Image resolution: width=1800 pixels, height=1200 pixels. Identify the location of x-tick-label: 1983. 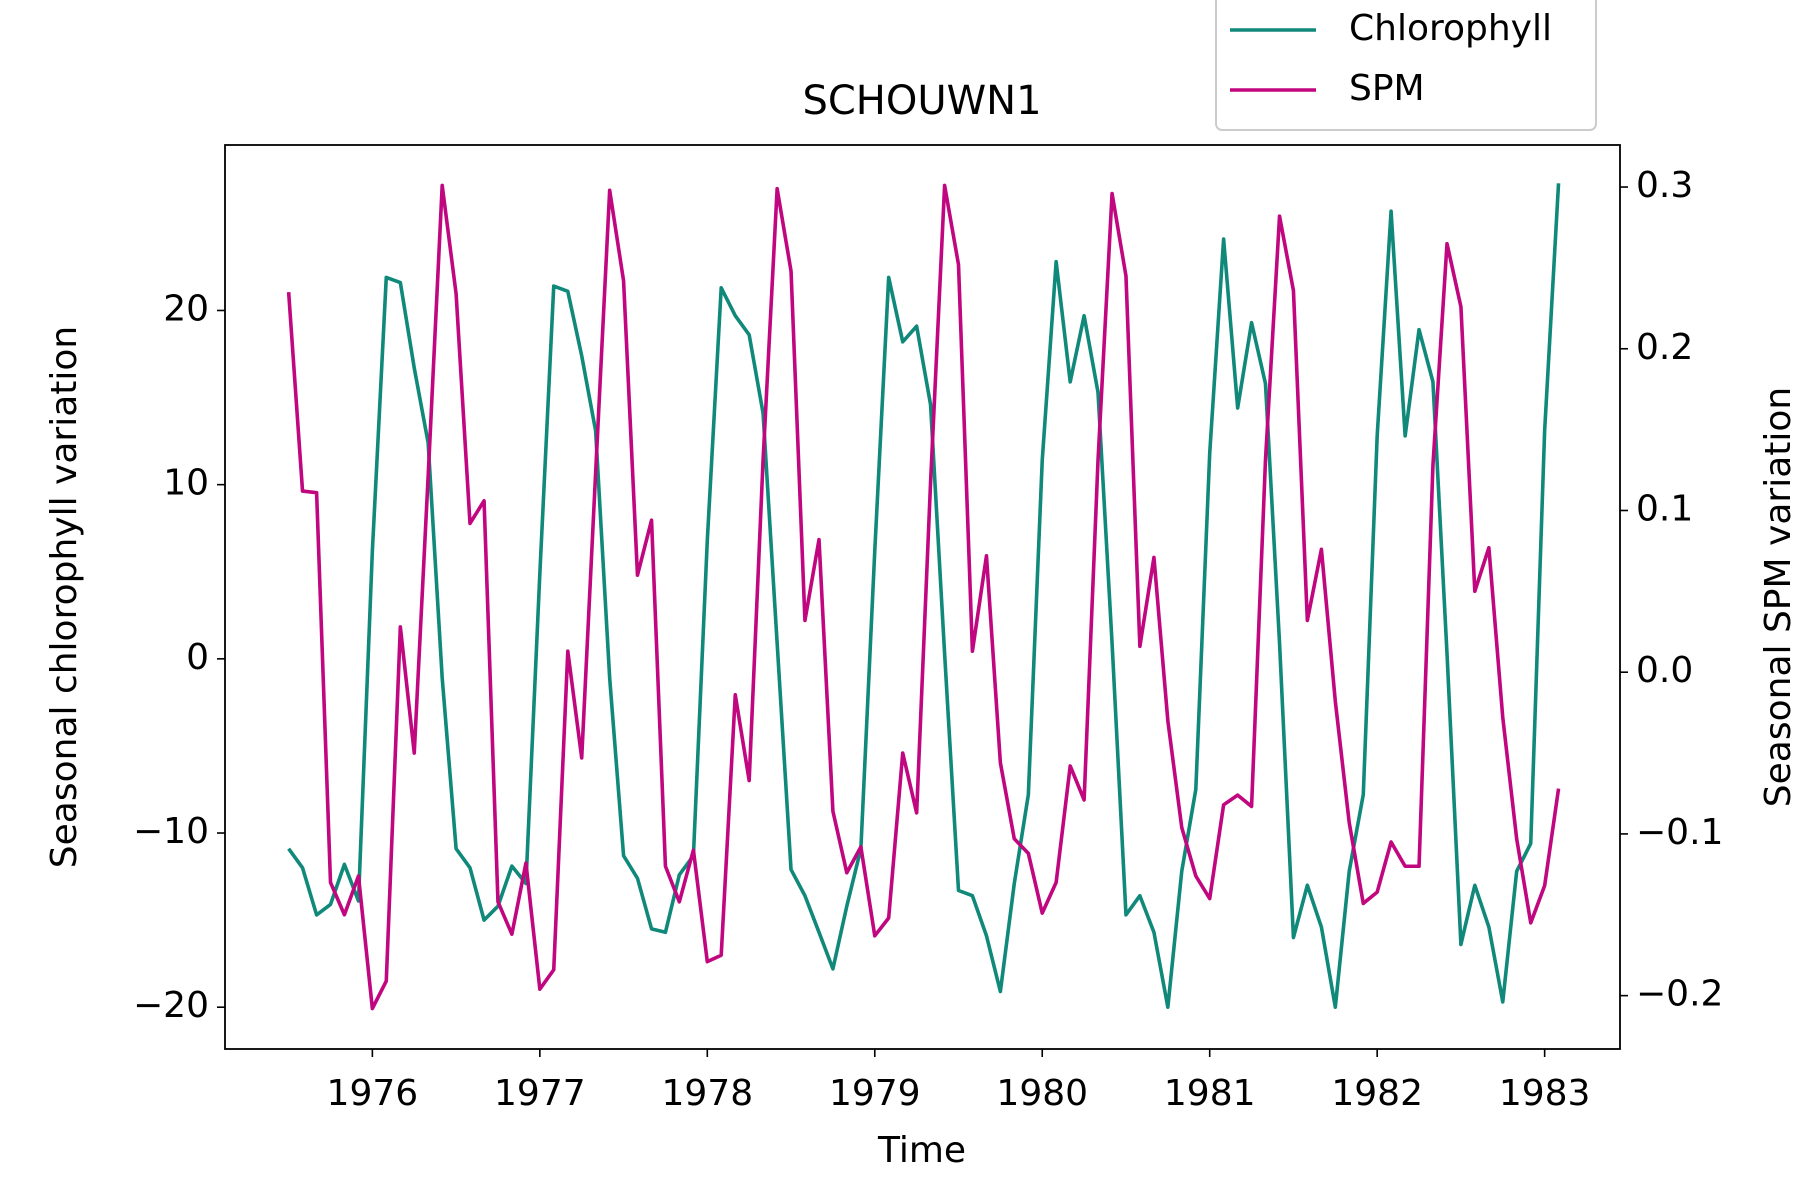
(1545, 1093).